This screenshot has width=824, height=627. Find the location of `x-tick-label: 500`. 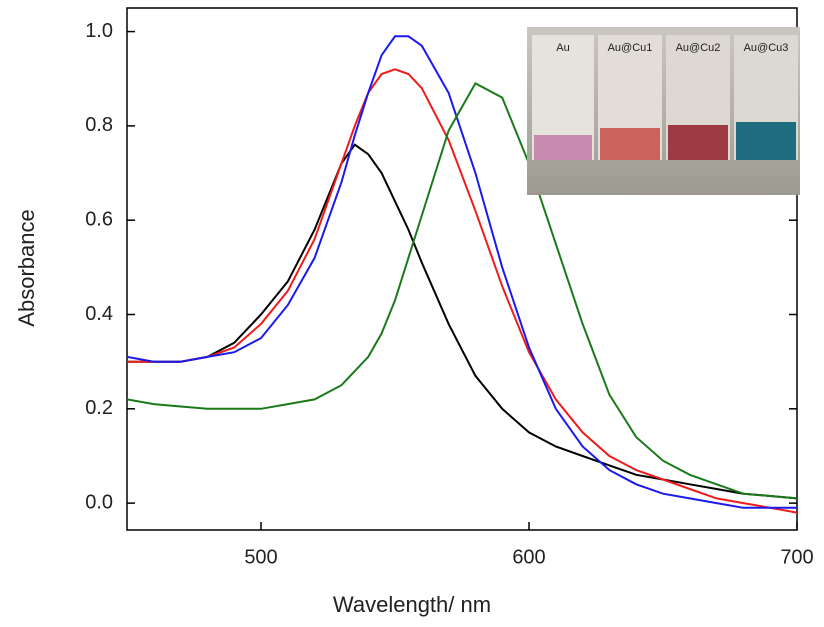

x-tick-label: 500 is located at coordinates (260, 557).